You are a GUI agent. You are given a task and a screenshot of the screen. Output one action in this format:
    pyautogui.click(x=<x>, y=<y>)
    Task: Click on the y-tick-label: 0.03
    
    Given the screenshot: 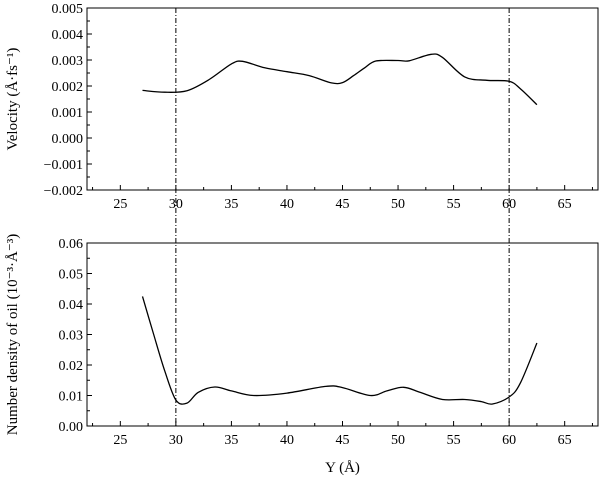 What is the action you would take?
    pyautogui.click(x=71, y=336)
    